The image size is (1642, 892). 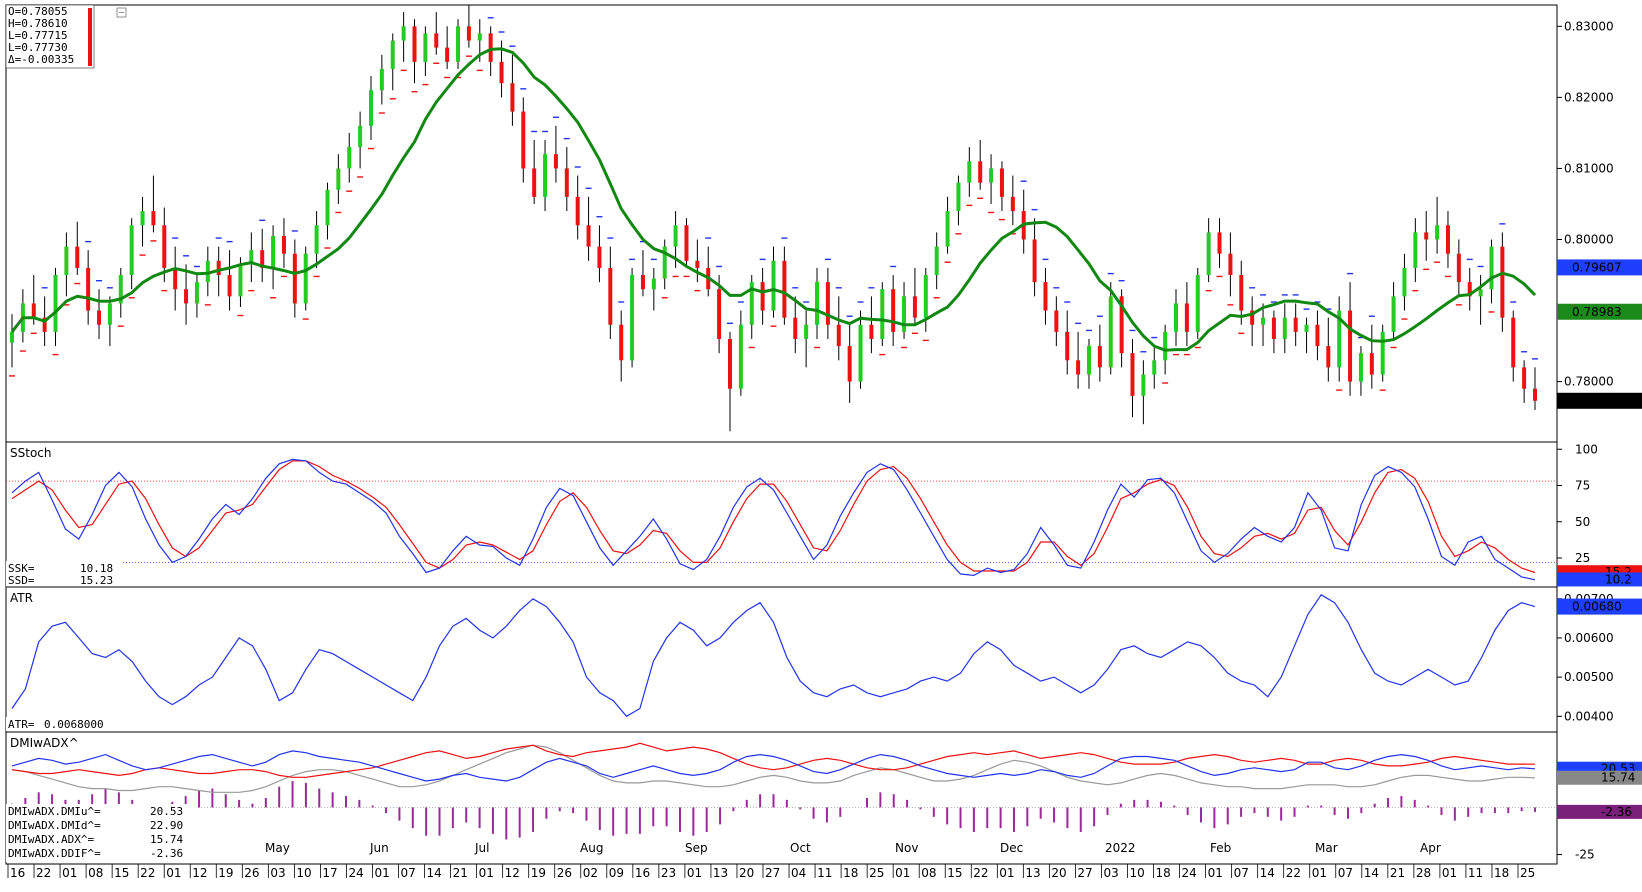 What do you see at coordinates (38, 23) in the screenshot?
I see `readout-high: H=0.78610` at bounding box center [38, 23].